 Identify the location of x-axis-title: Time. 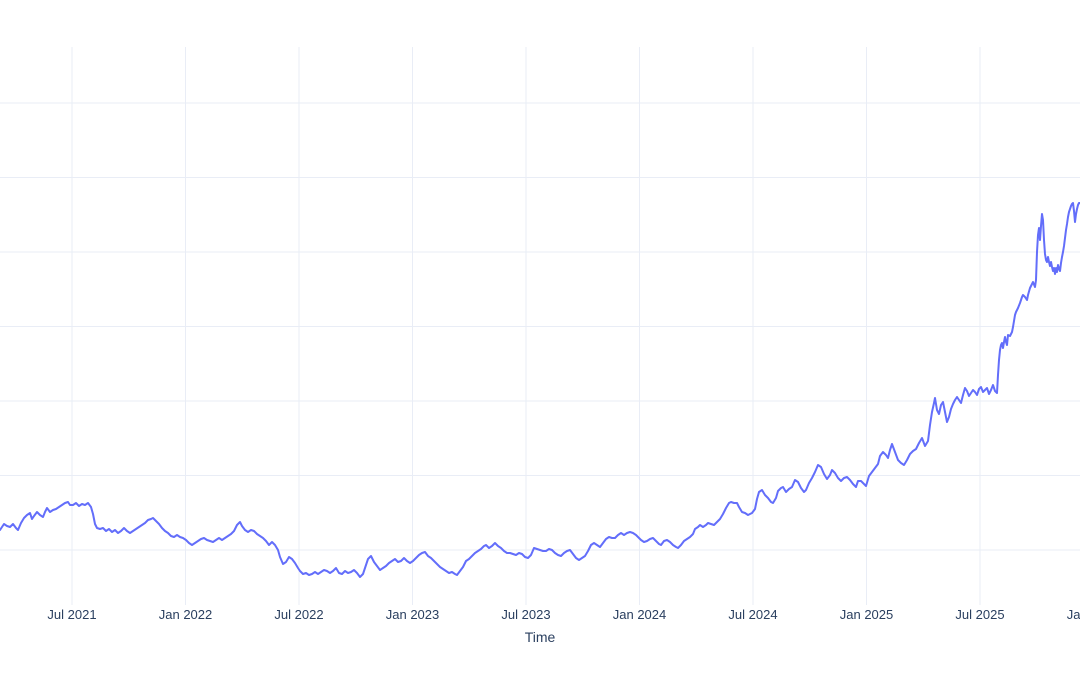
(540, 637).